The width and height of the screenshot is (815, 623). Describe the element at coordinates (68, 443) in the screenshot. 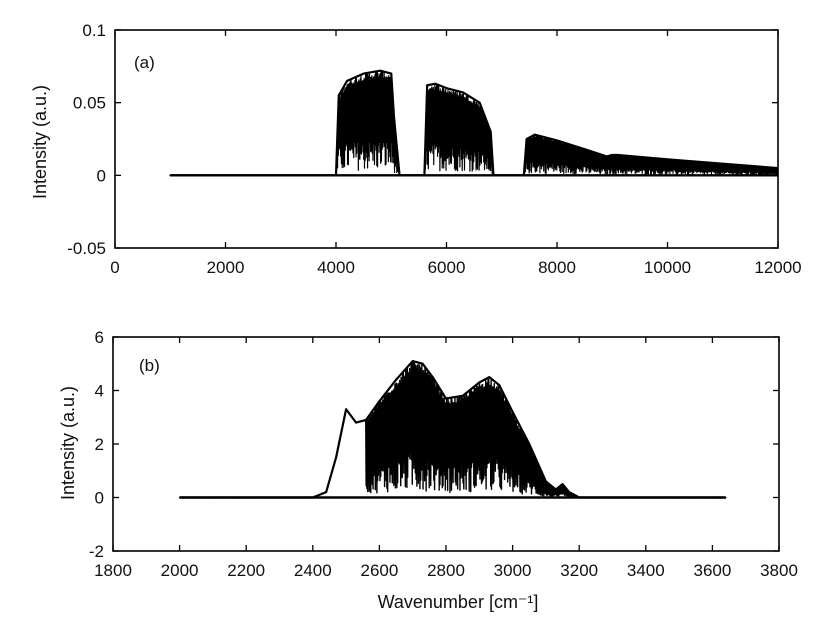

I see `panel-b-ylabel: Intensity (a.u.)` at that location.